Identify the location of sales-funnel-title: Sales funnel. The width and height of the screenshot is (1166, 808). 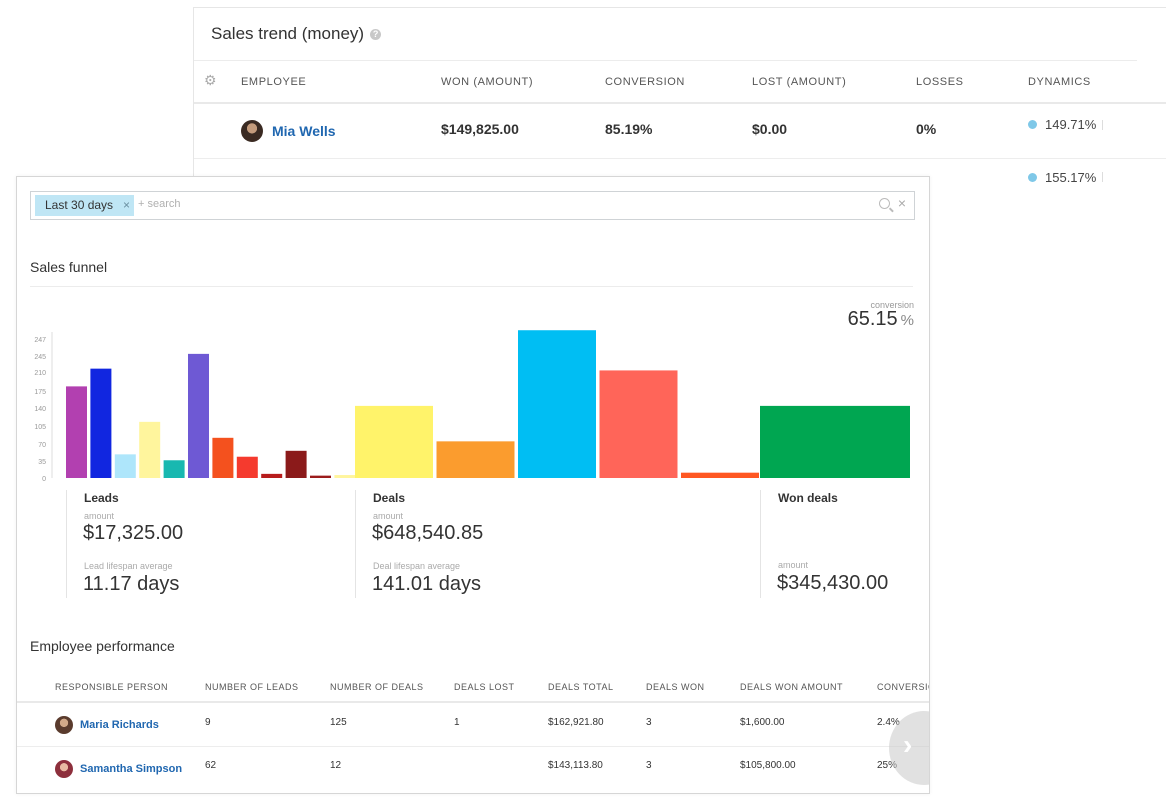
(69, 267).